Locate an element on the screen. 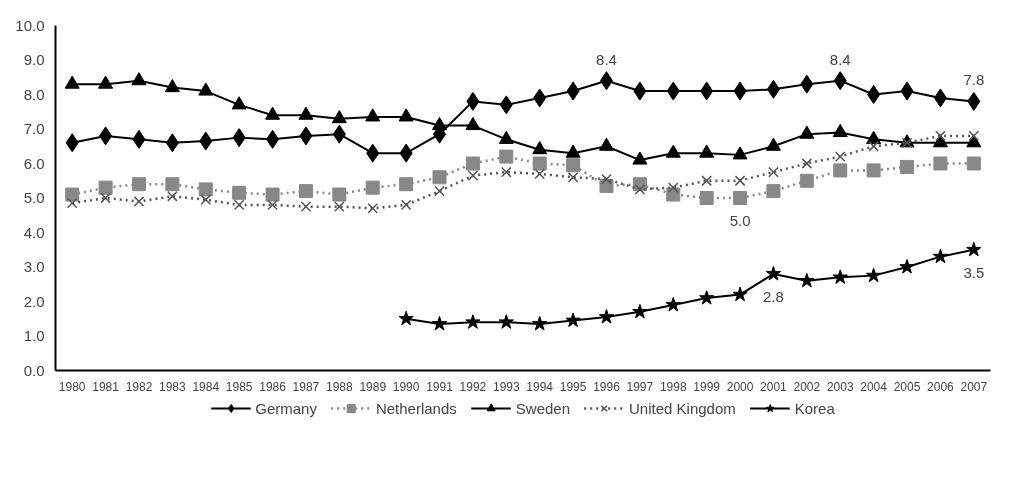 The image size is (1027, 489). annotation: 2.8 is located at coordinates (773, 296).